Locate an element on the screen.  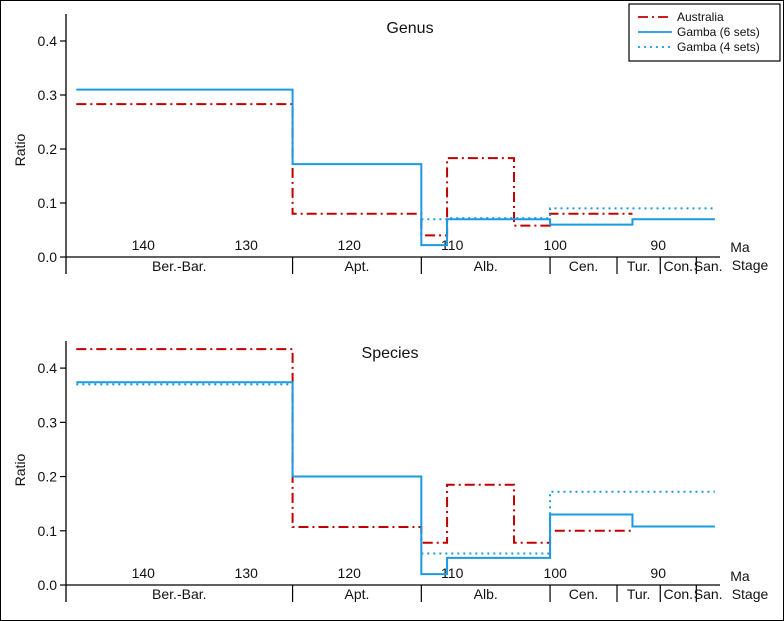
species-stage-alb: Alb. is located at coordinates (486, 594).